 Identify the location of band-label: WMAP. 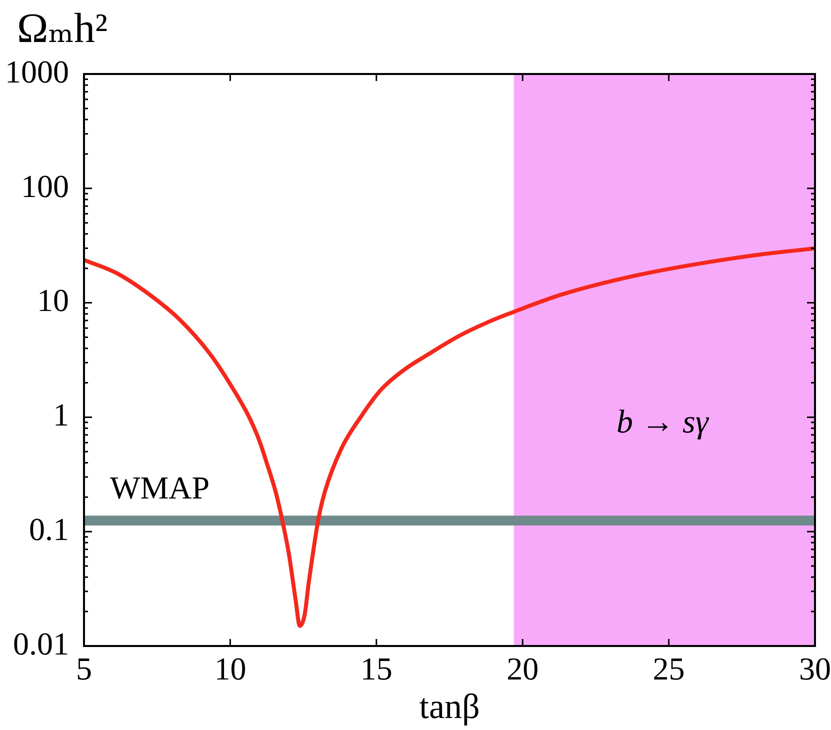
(160, 488).